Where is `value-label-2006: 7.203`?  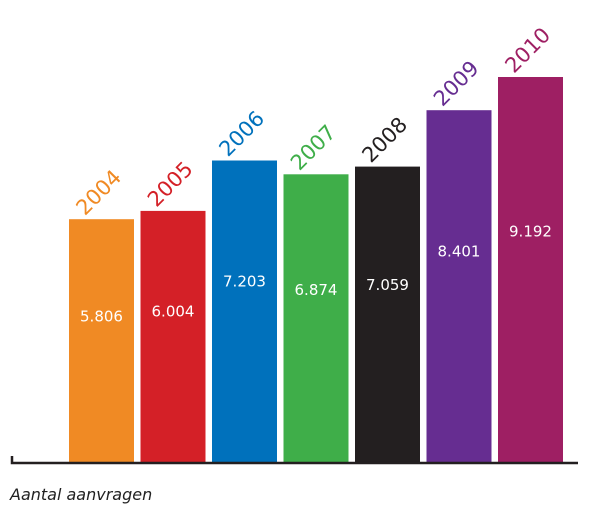
value-label-2006: 7.203 is located at coordinates (244, 282).